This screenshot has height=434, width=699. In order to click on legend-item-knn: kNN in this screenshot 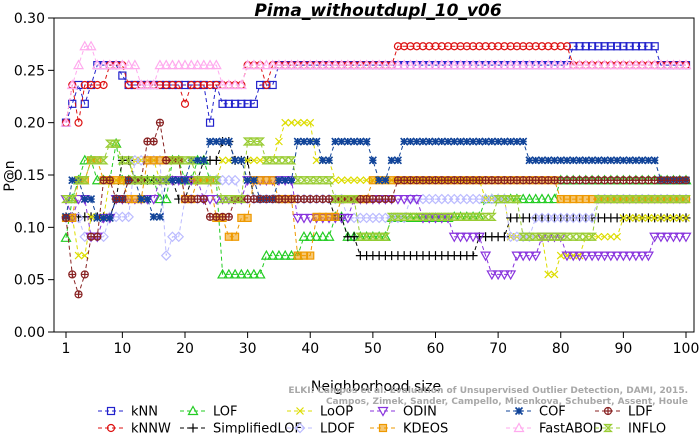, I will do `click(128, 412)`.